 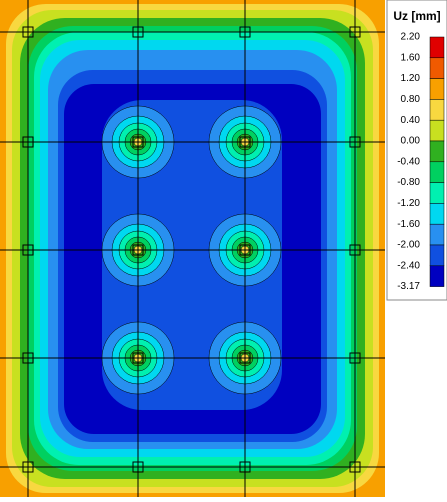 I want to click on legend-label: 1.60, so click(x=411, y=57).